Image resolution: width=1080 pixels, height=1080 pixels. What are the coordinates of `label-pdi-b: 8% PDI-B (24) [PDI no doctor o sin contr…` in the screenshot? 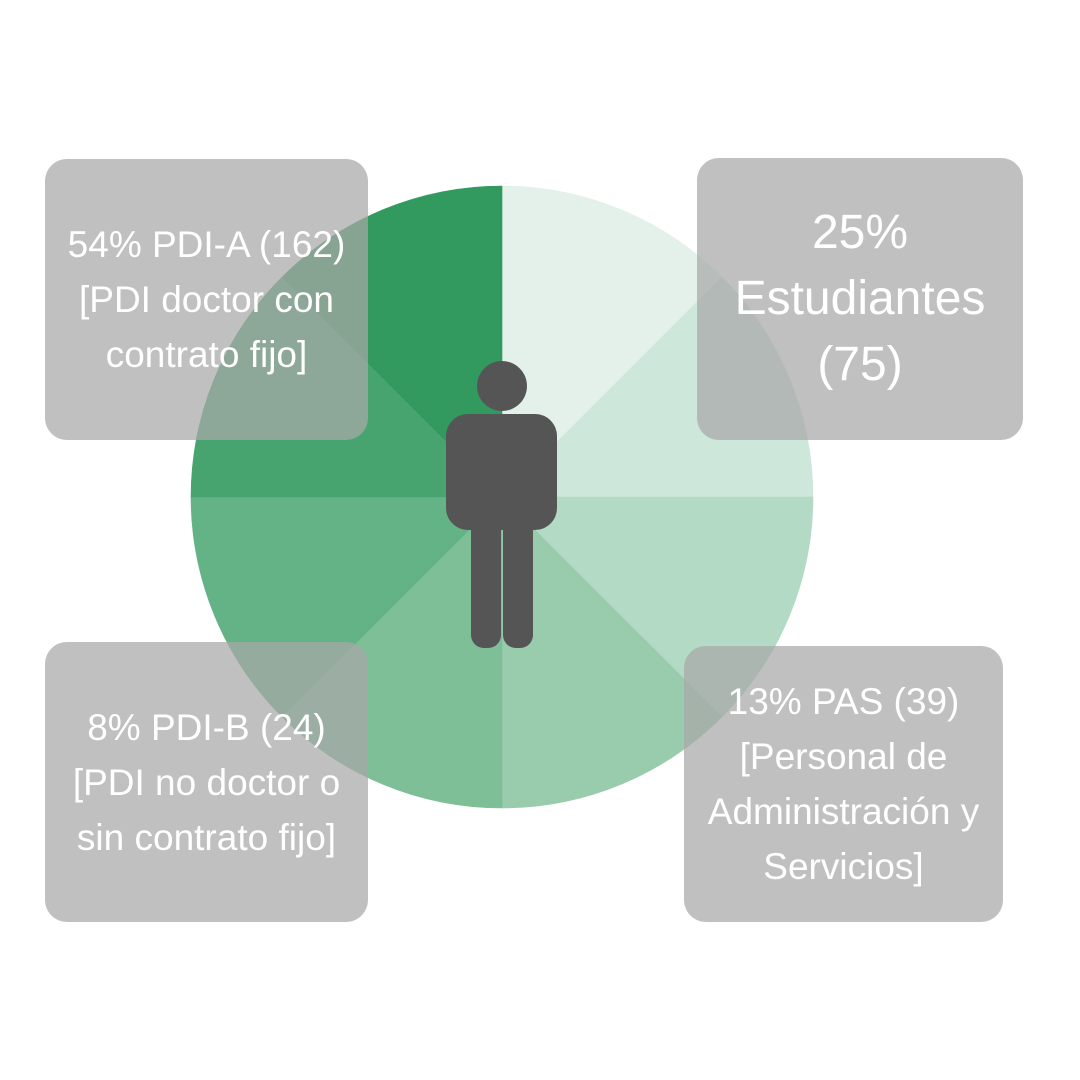 It's located at (206, 782).